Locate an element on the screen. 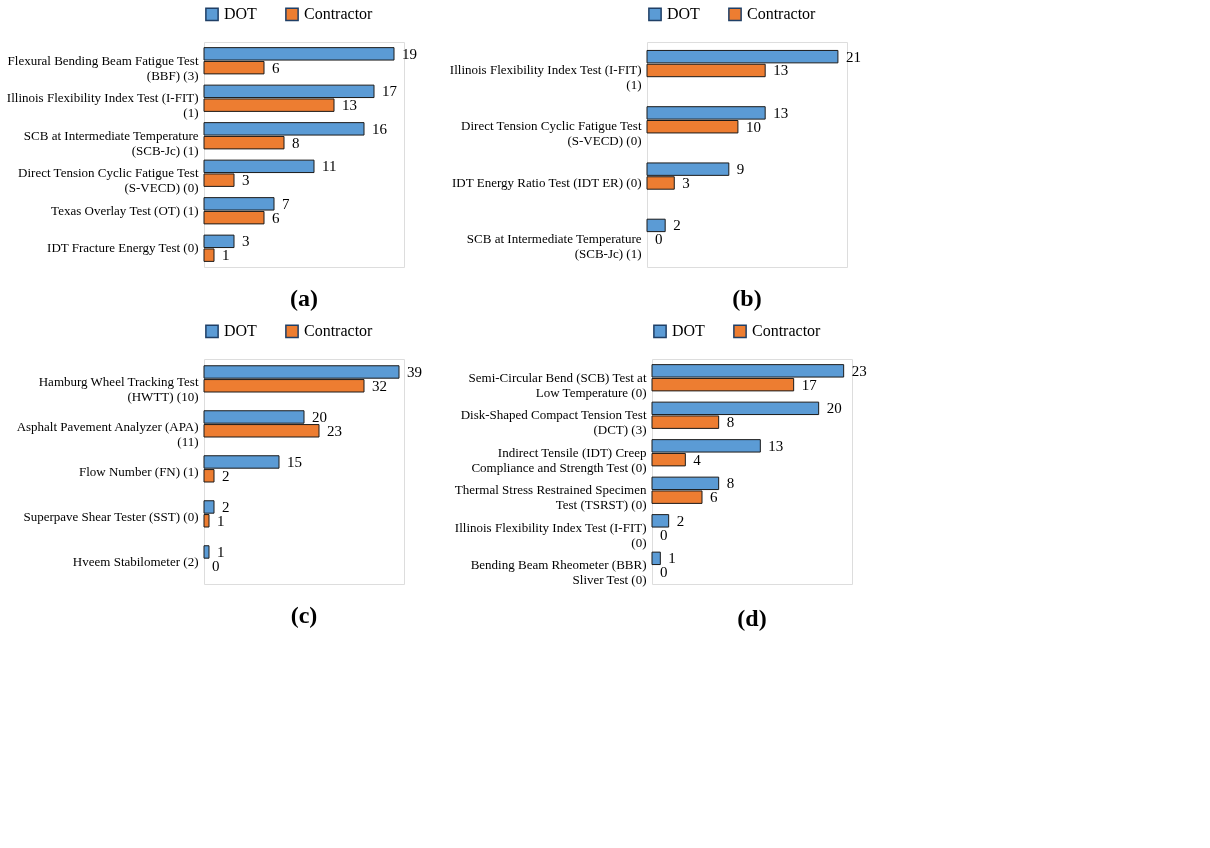  text: (d) is located at coordinates (752, 617).